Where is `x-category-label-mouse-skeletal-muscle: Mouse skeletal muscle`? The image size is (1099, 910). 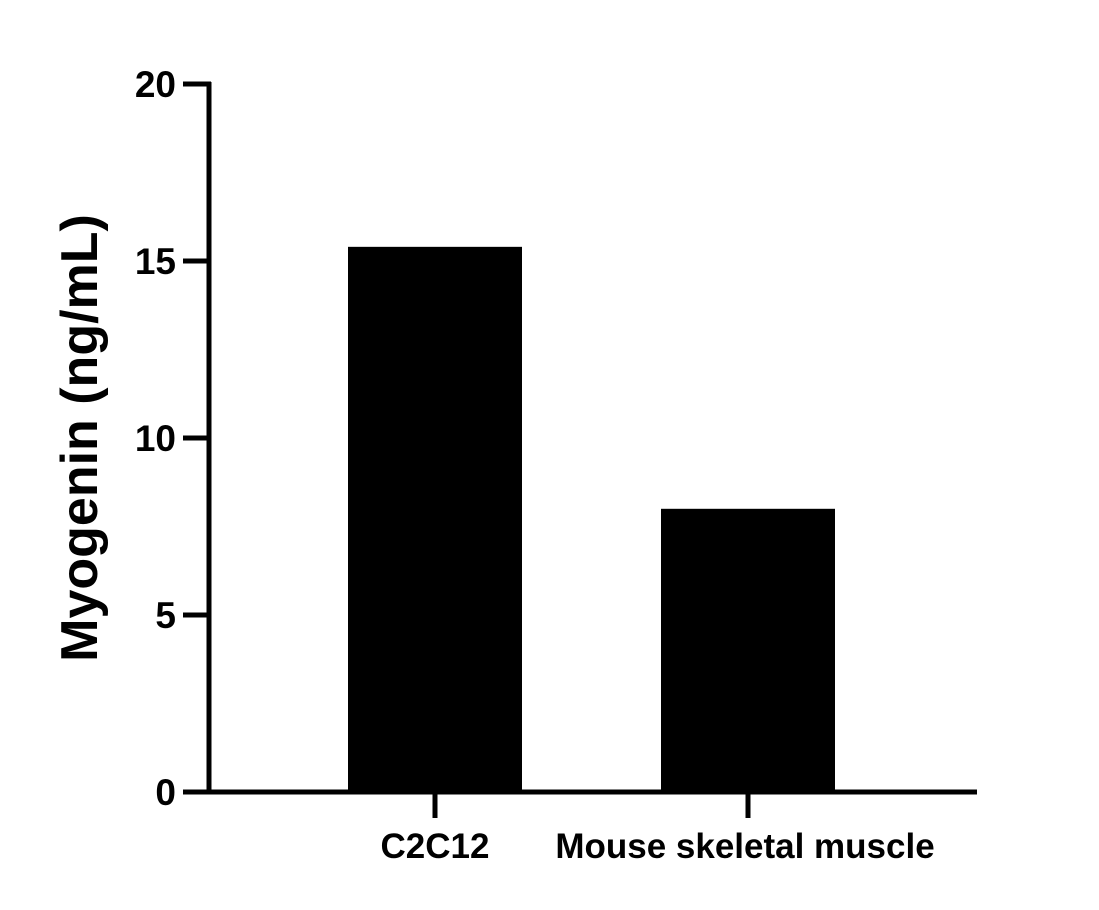
x-category-label-mouse-skeletal-muscle: Mouse skeletal muscle is located at coordinates (744, 846).